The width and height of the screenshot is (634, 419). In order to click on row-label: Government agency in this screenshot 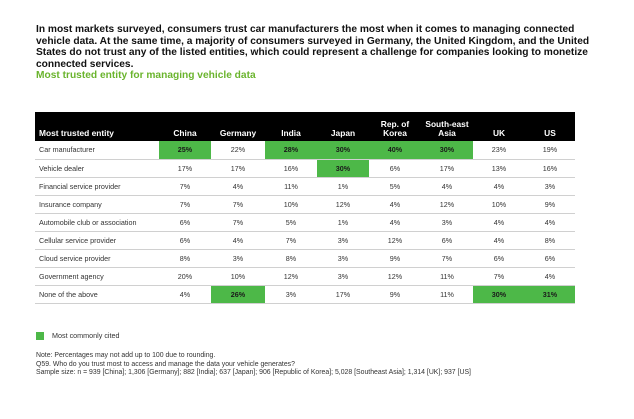, I will do `click(97, 276)`.